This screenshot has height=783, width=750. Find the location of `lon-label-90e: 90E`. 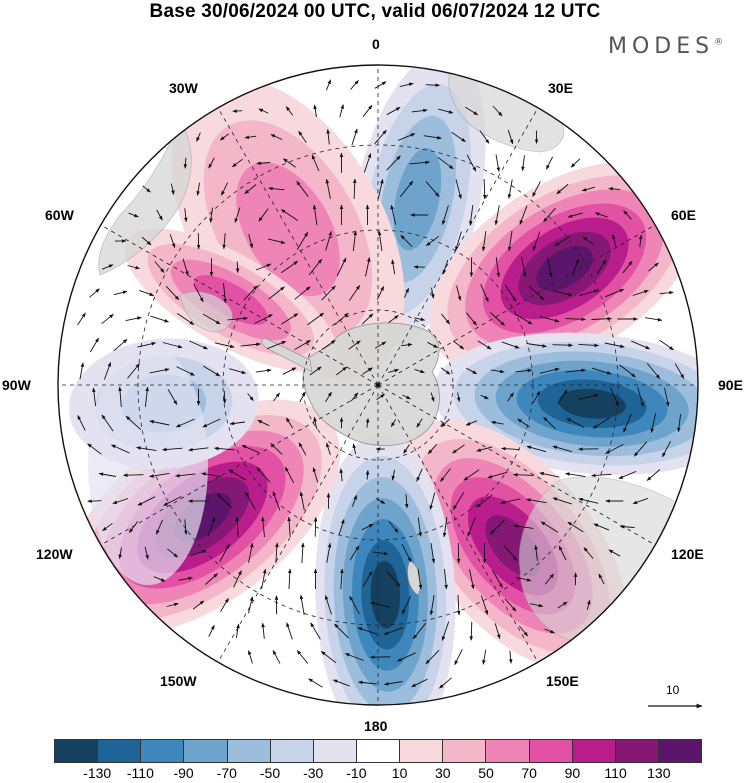

lon-label-90e: 90E is located at coordinates (730, 385).